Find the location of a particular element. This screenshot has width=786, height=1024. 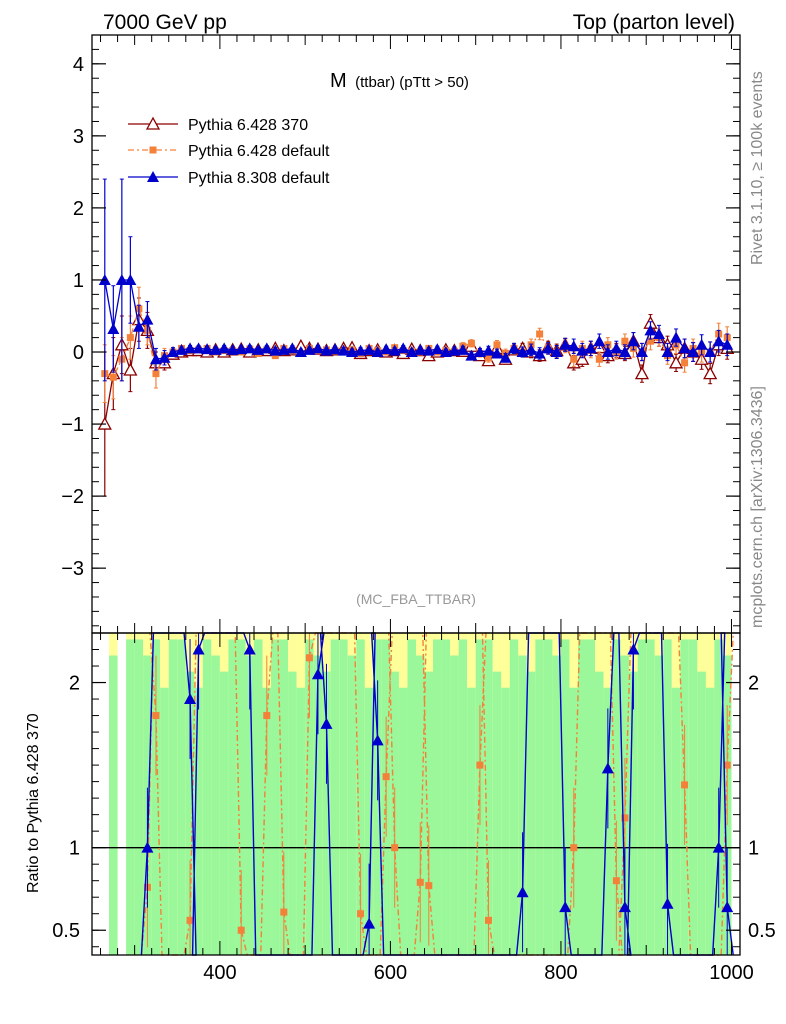

ratio-y-tick-label: 1 is located at coordinates (74, 849).